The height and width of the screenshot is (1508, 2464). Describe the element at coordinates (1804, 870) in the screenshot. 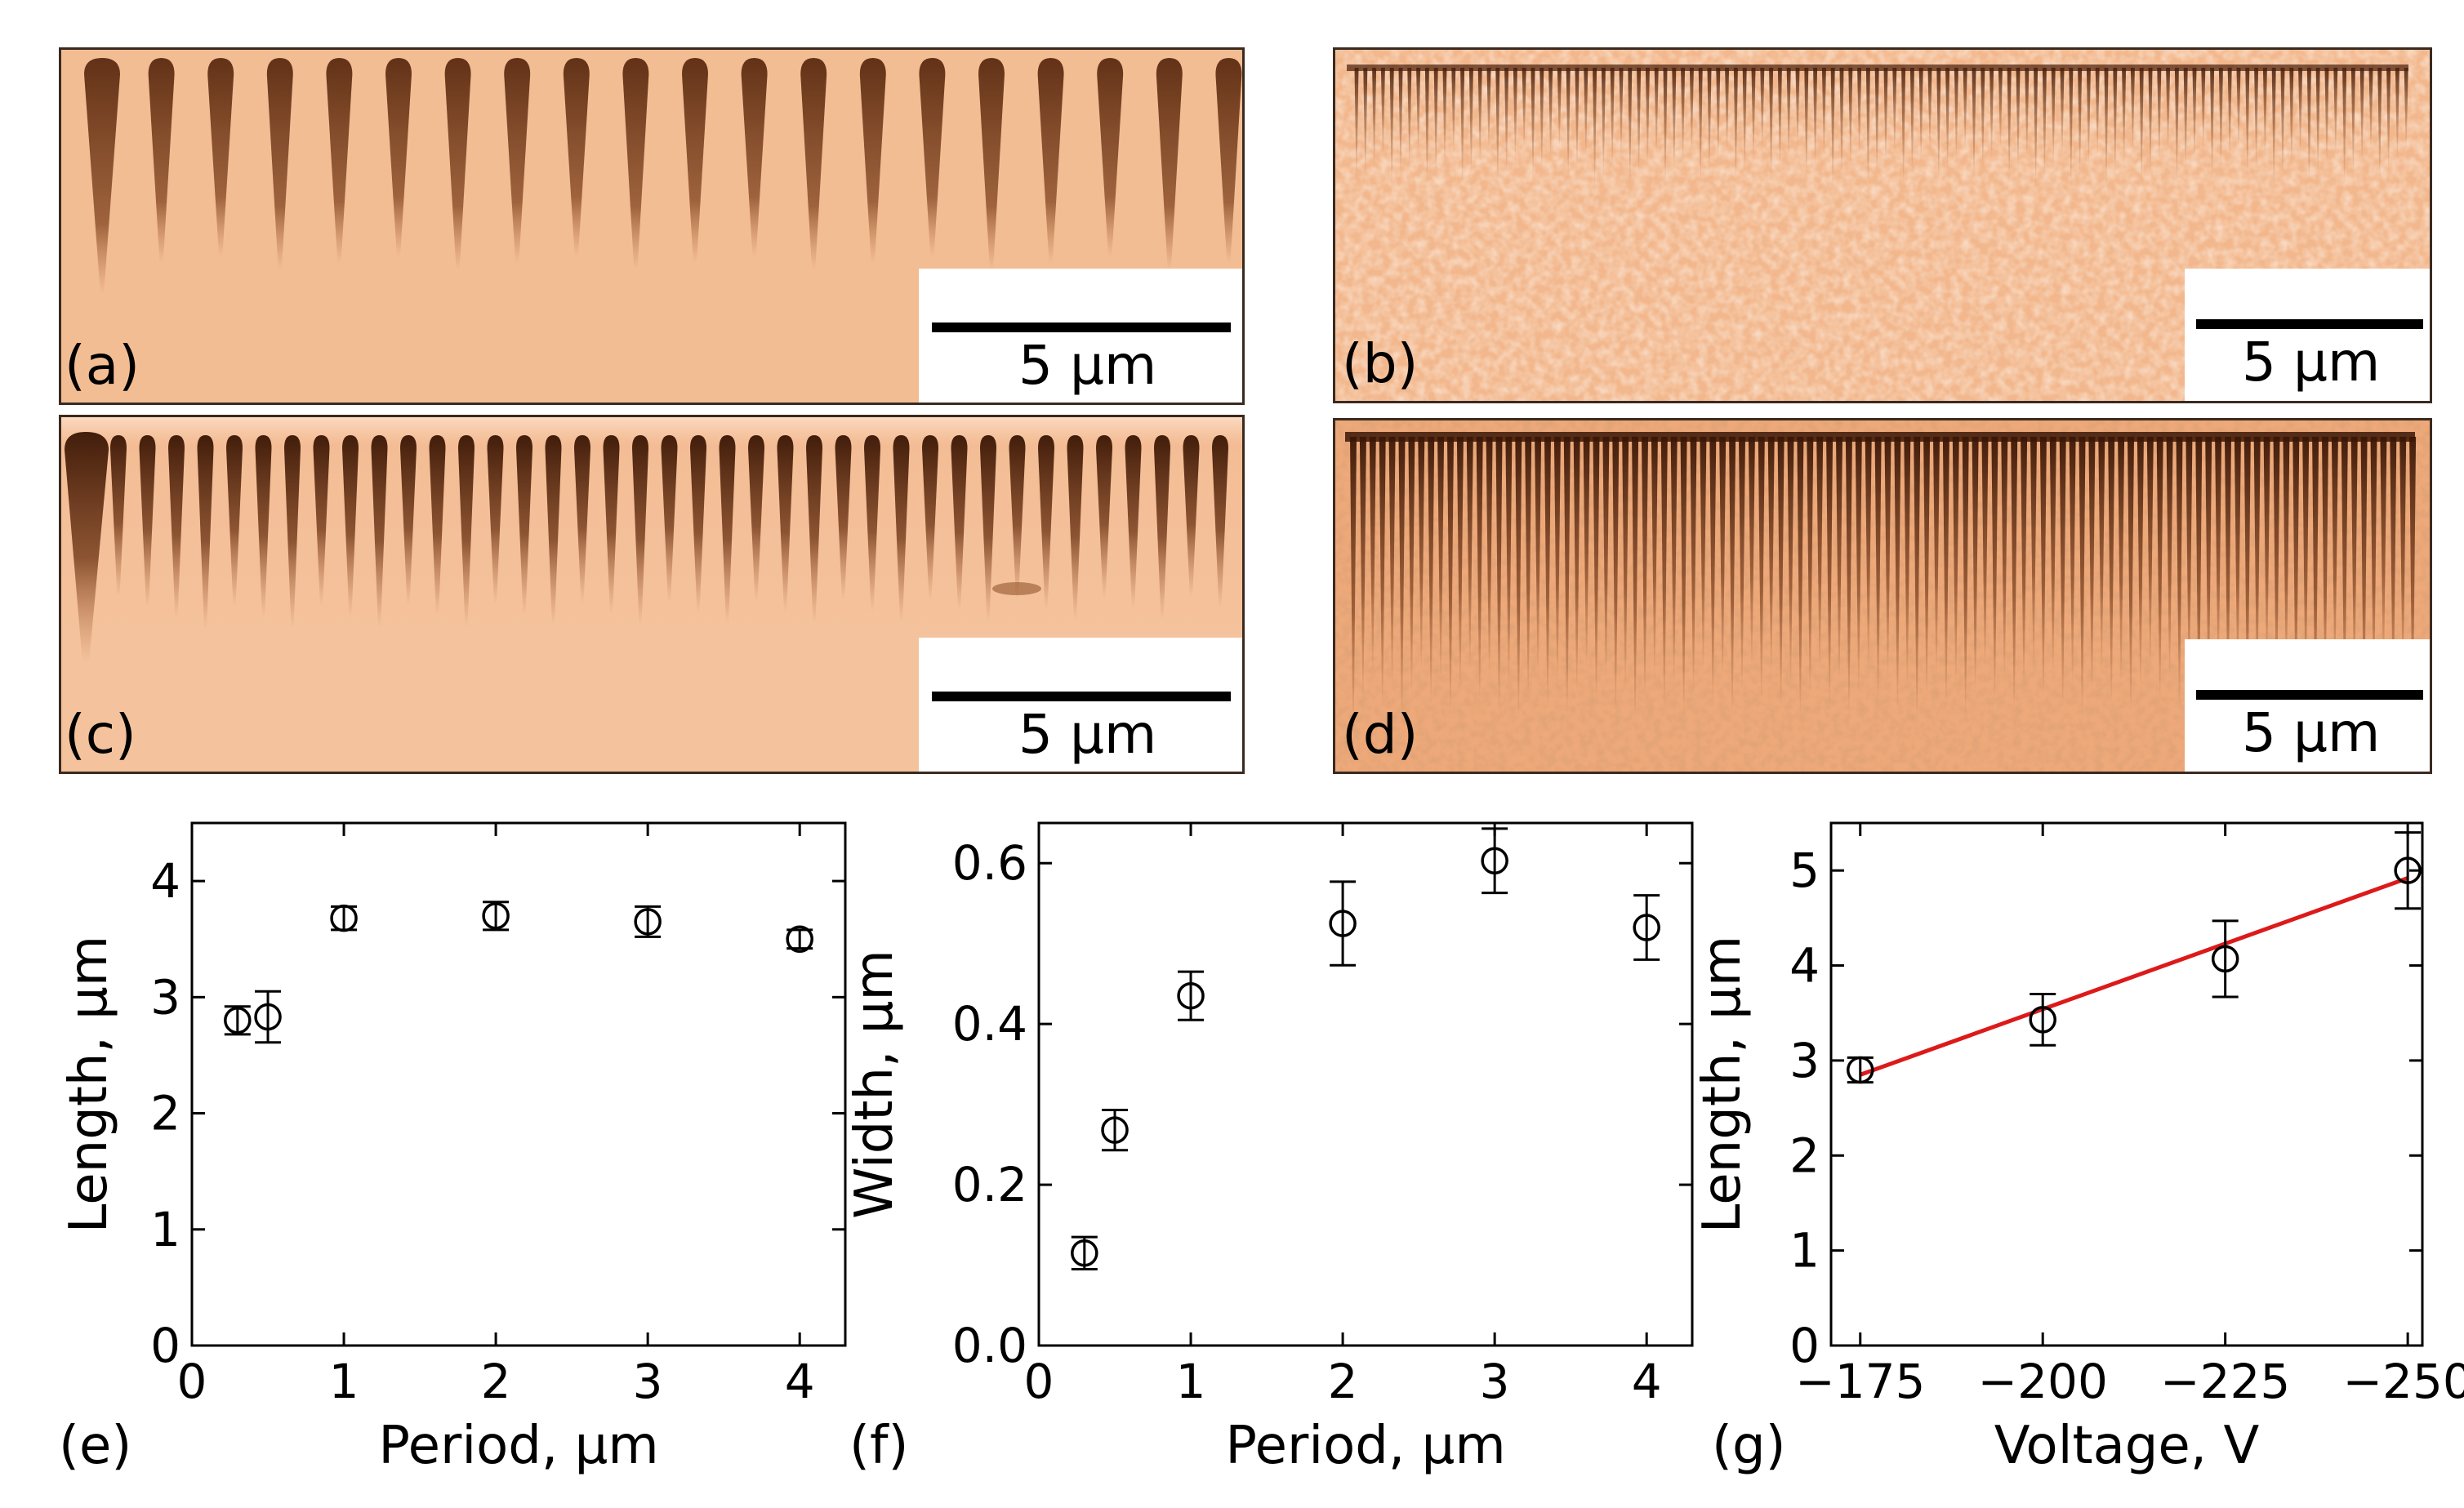

I see `y-tick-label: 5` at that location.